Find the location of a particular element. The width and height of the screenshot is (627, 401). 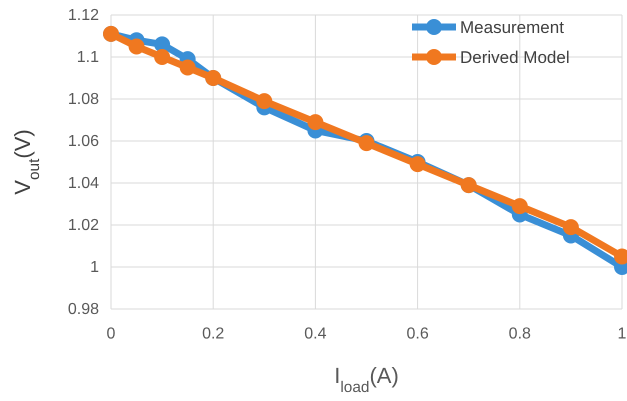

x-tick-label: 1 is located at coordinates (622, 333).